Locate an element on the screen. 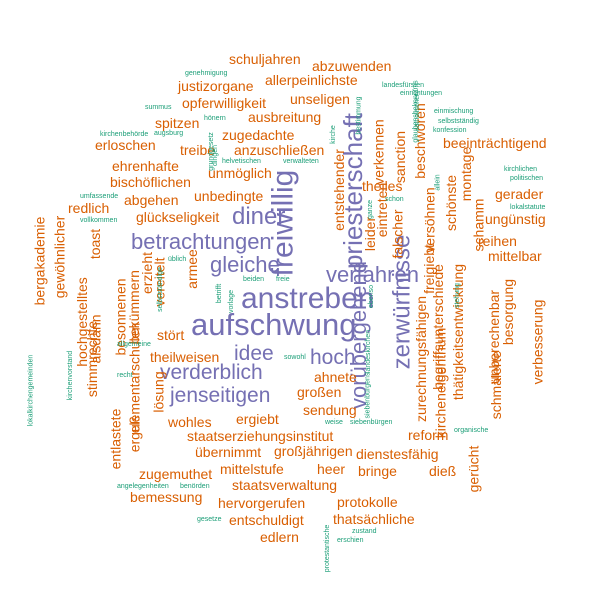 The width and height of the screenshot is (600, 600). word-heer: heer is located at coordinates (331, 469).